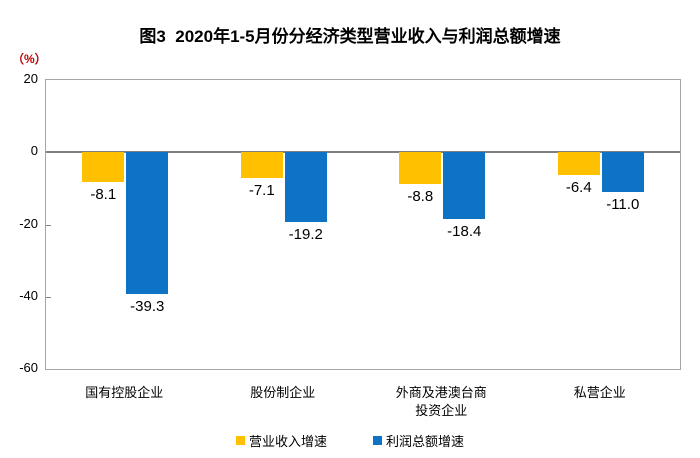 The width and height of the screenshot is (700, 458). I want to click on zero-gridline, so click(363, 152).